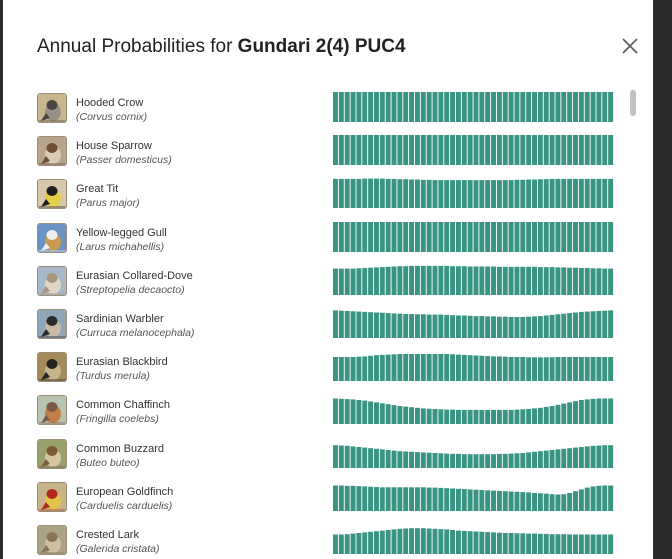  Describe the element at coordinates (108, 196) in the screenshot. I see `species-names: Great Tit (Parus major)` at that location.